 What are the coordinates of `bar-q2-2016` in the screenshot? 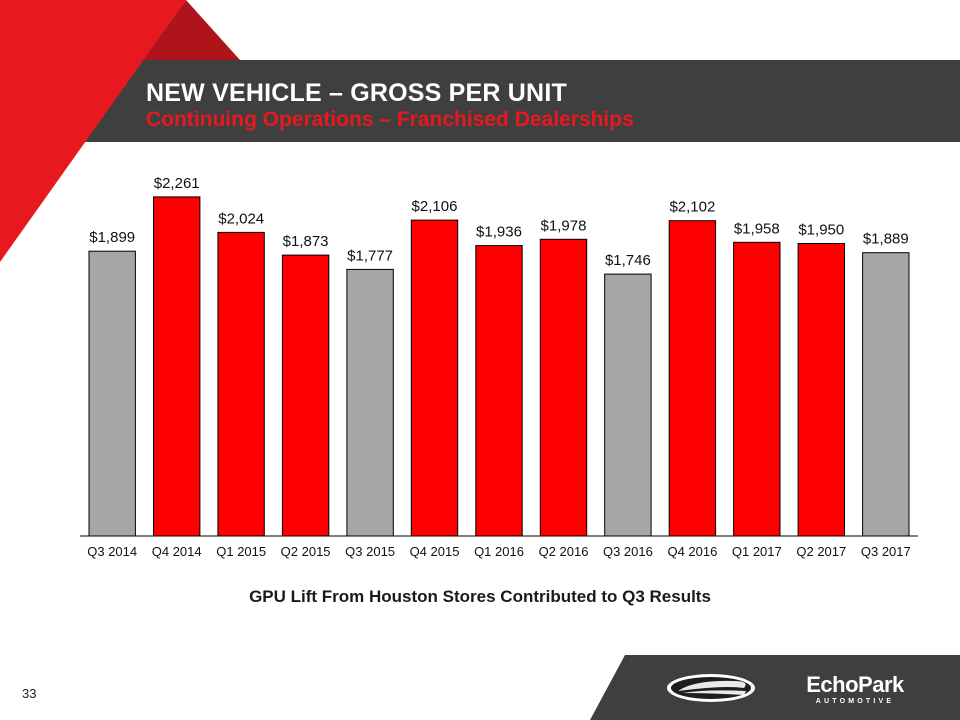 It's located at (563, 387).